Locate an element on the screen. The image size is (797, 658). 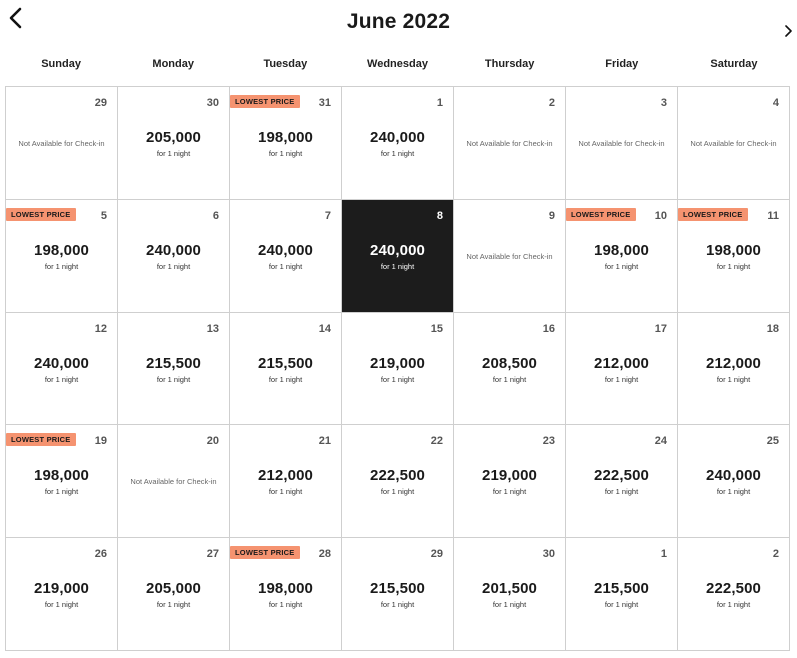
chevron-right-icon is located at coordinates (788, 31).